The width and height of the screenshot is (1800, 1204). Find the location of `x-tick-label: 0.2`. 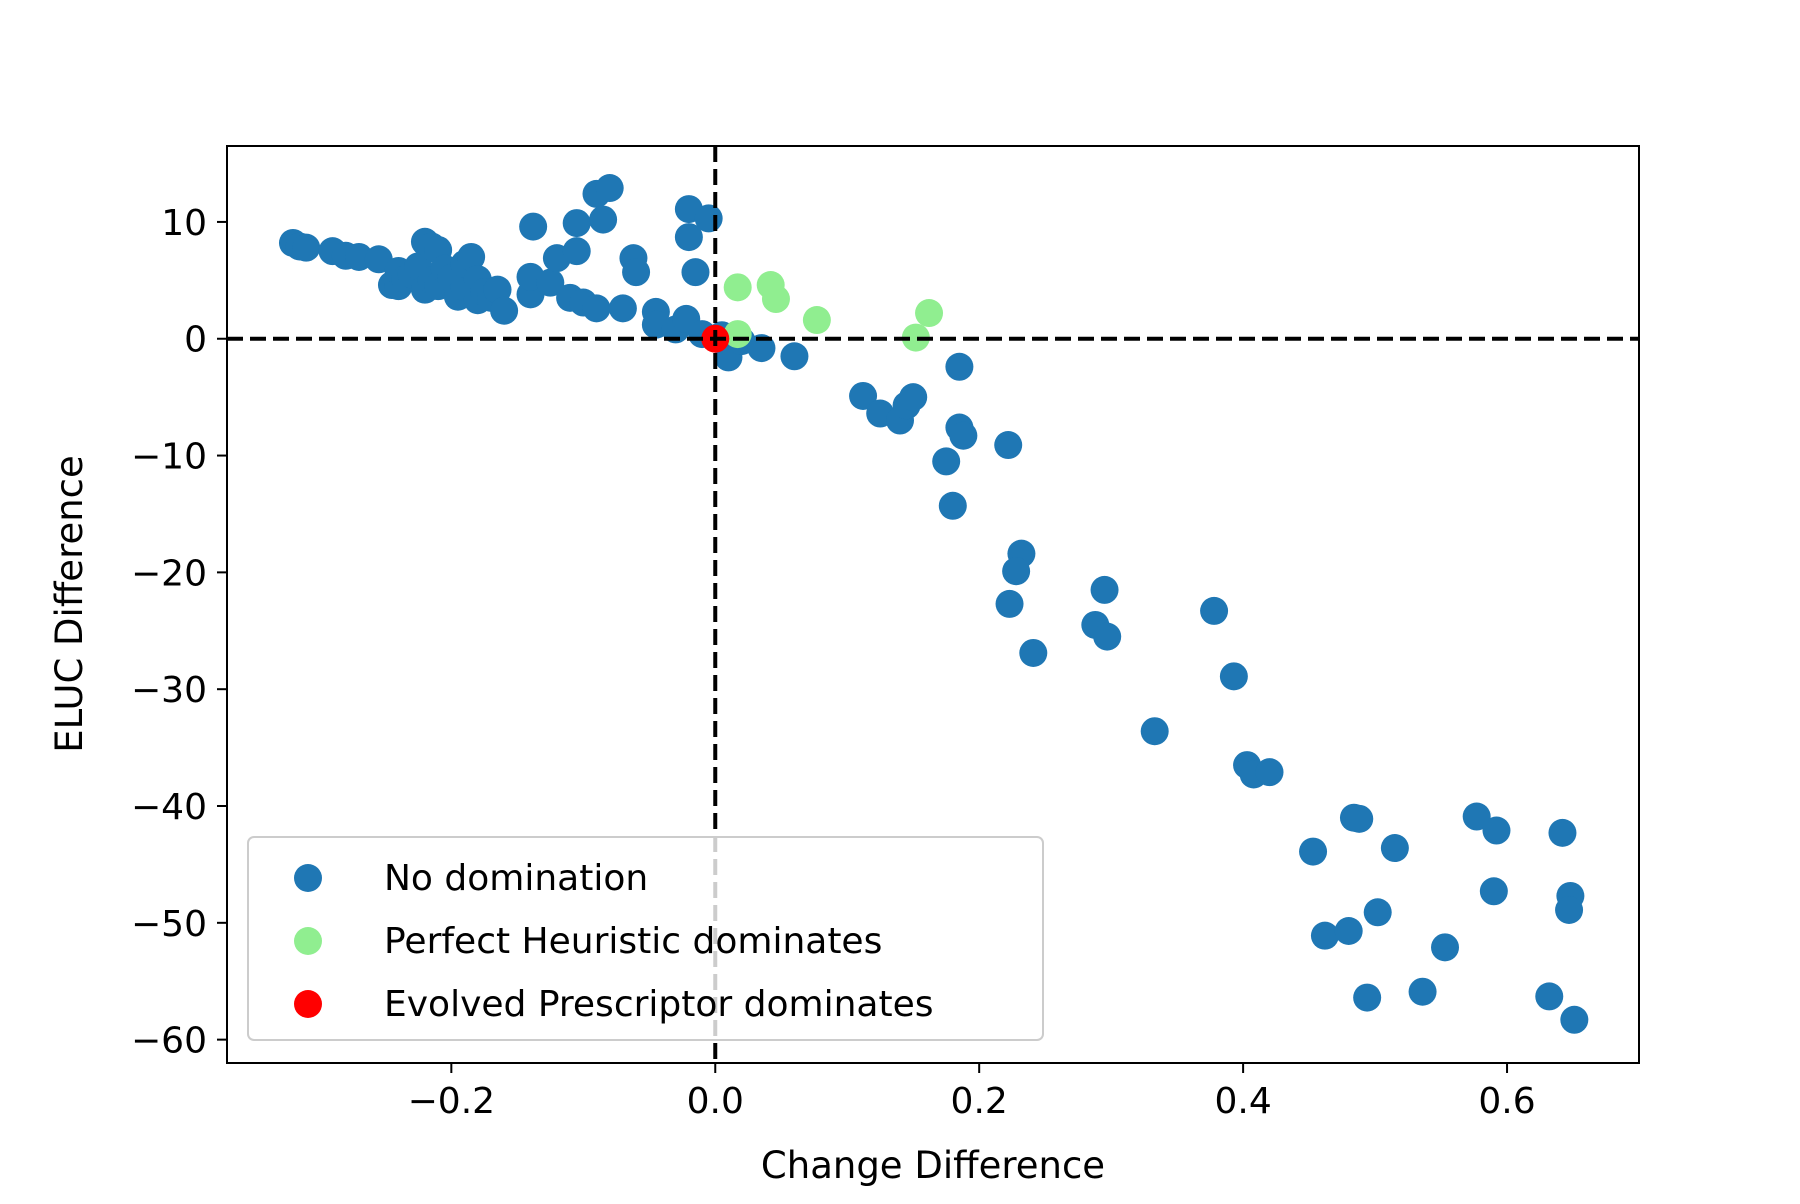

x-tick-label: 0.2 is located at coordinates (979, 1101).